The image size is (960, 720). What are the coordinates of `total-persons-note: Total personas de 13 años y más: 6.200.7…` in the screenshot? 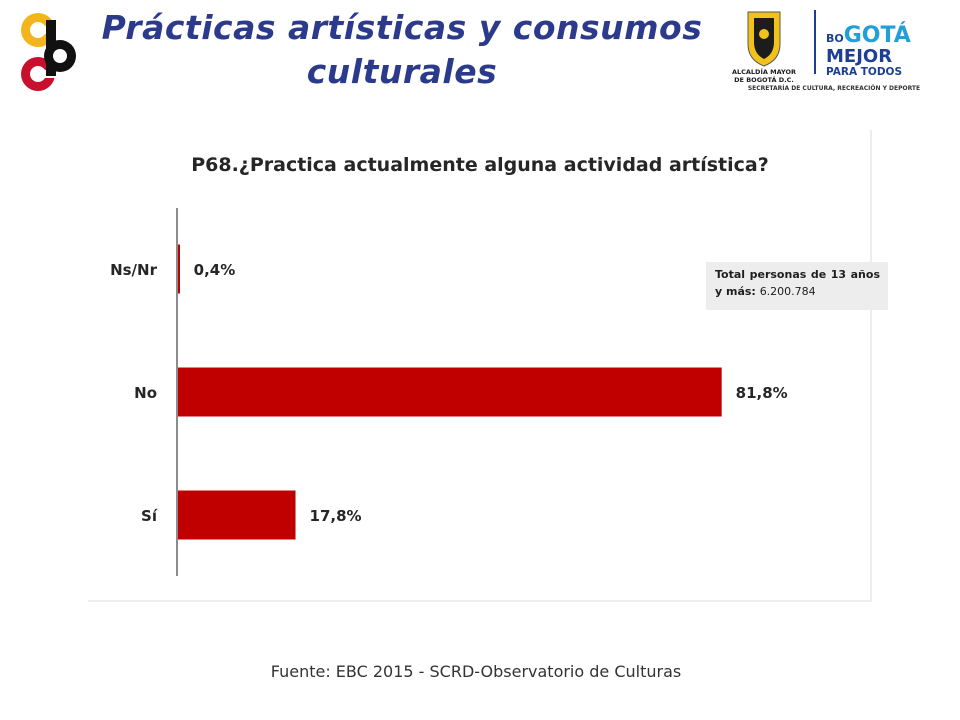 It's located at (797, 286).